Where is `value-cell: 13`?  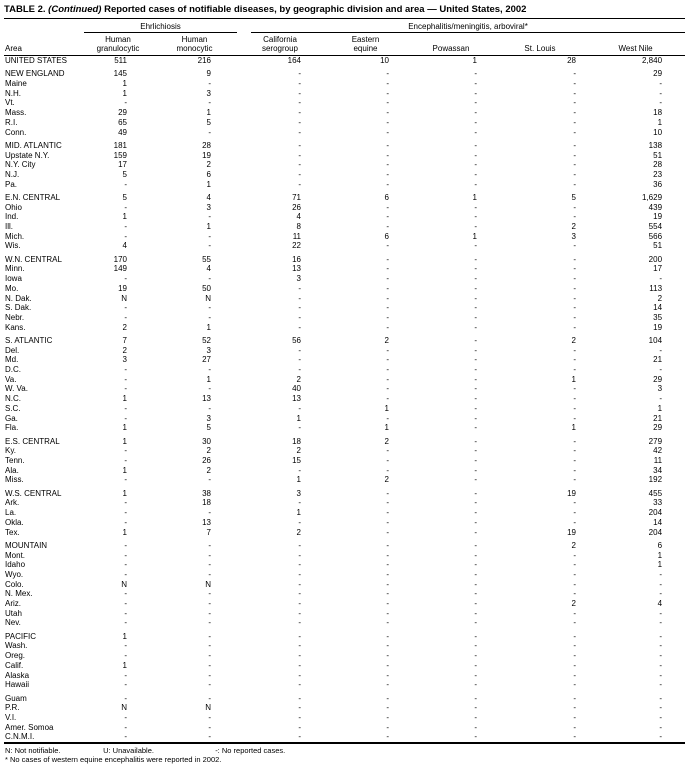
value-cell: 13 is located at coordinates (296, 269).